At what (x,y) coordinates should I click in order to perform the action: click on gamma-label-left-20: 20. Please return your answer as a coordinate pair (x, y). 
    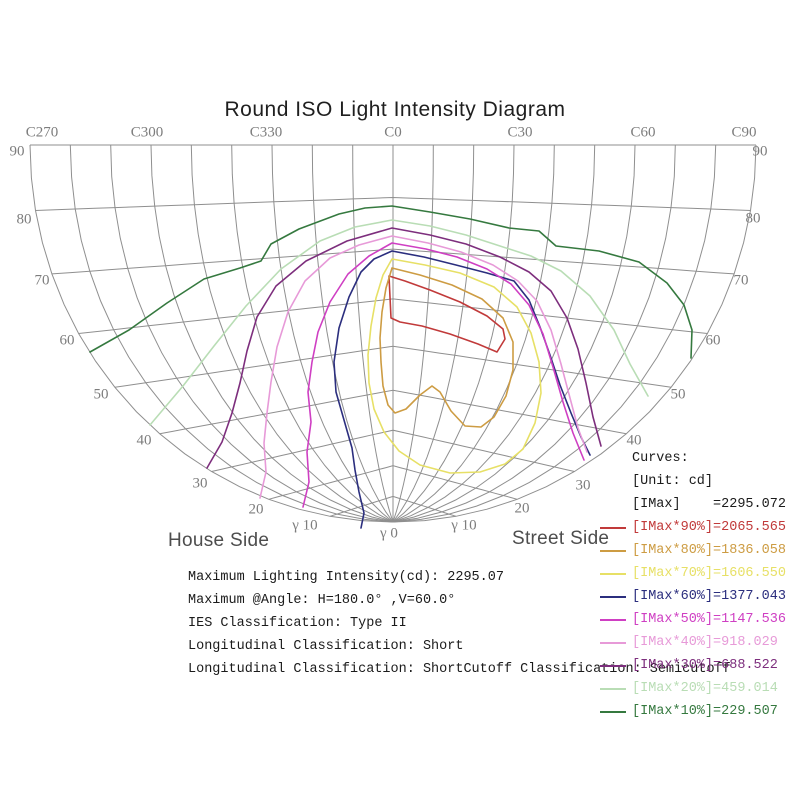
    Looking at the image, I should click on (256, 509).